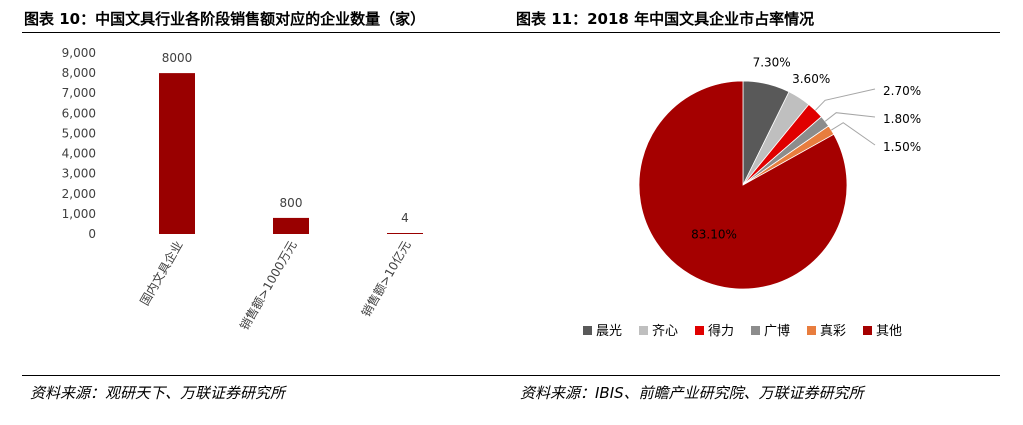 This screenshot has width=1023, height=425. I want to click on bar-value-label: 8000, so click(177, 58).